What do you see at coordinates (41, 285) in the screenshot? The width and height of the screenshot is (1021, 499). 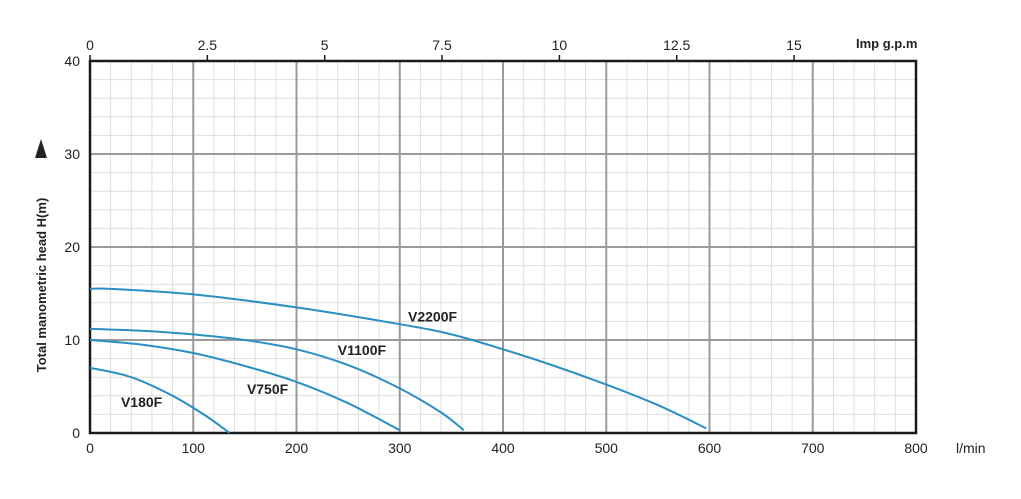 I see `y-axis-label: Total manometric head H(m)` at bounding box center [41, 285].